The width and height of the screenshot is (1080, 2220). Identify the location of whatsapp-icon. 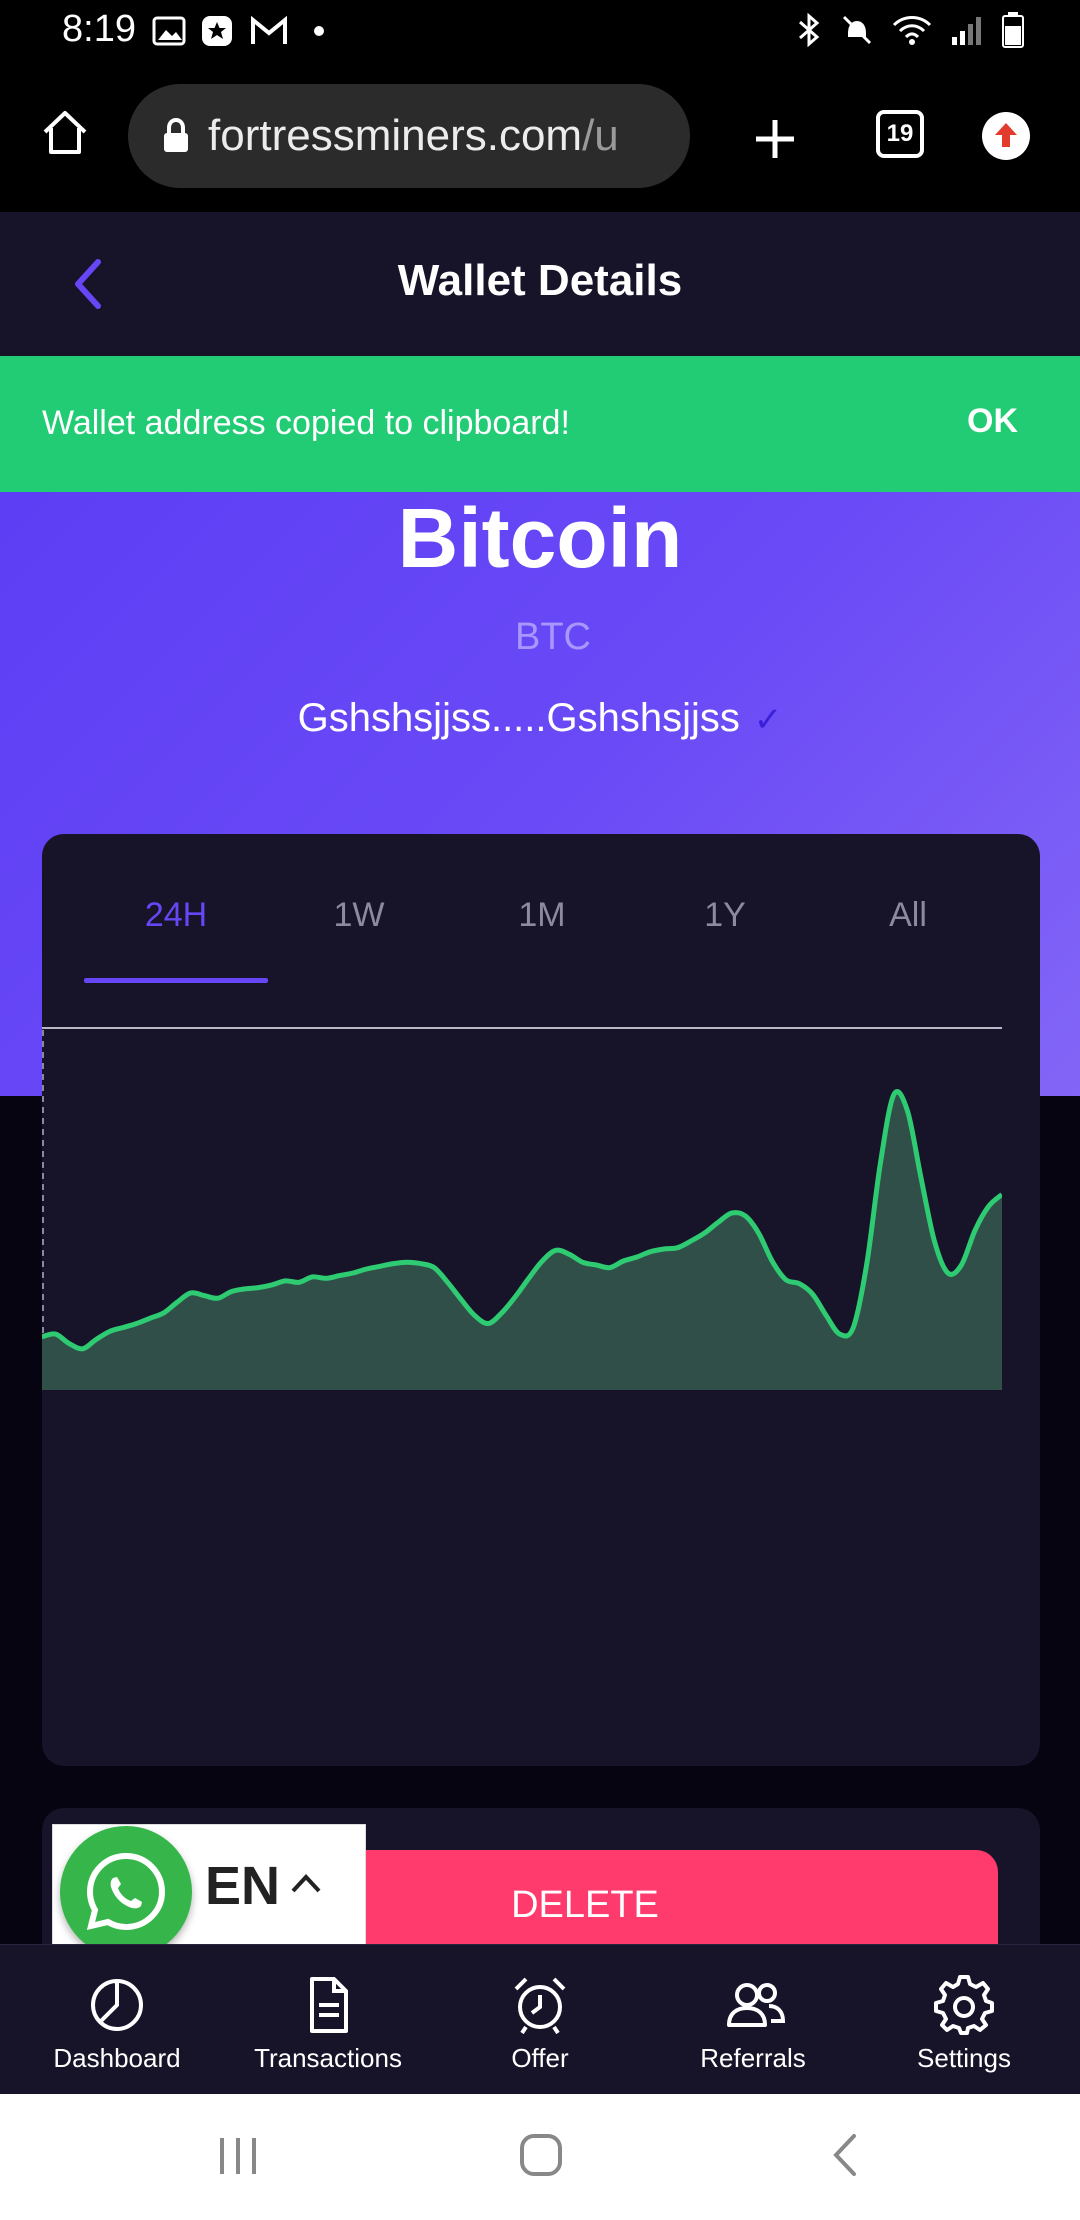
(126, 1891).